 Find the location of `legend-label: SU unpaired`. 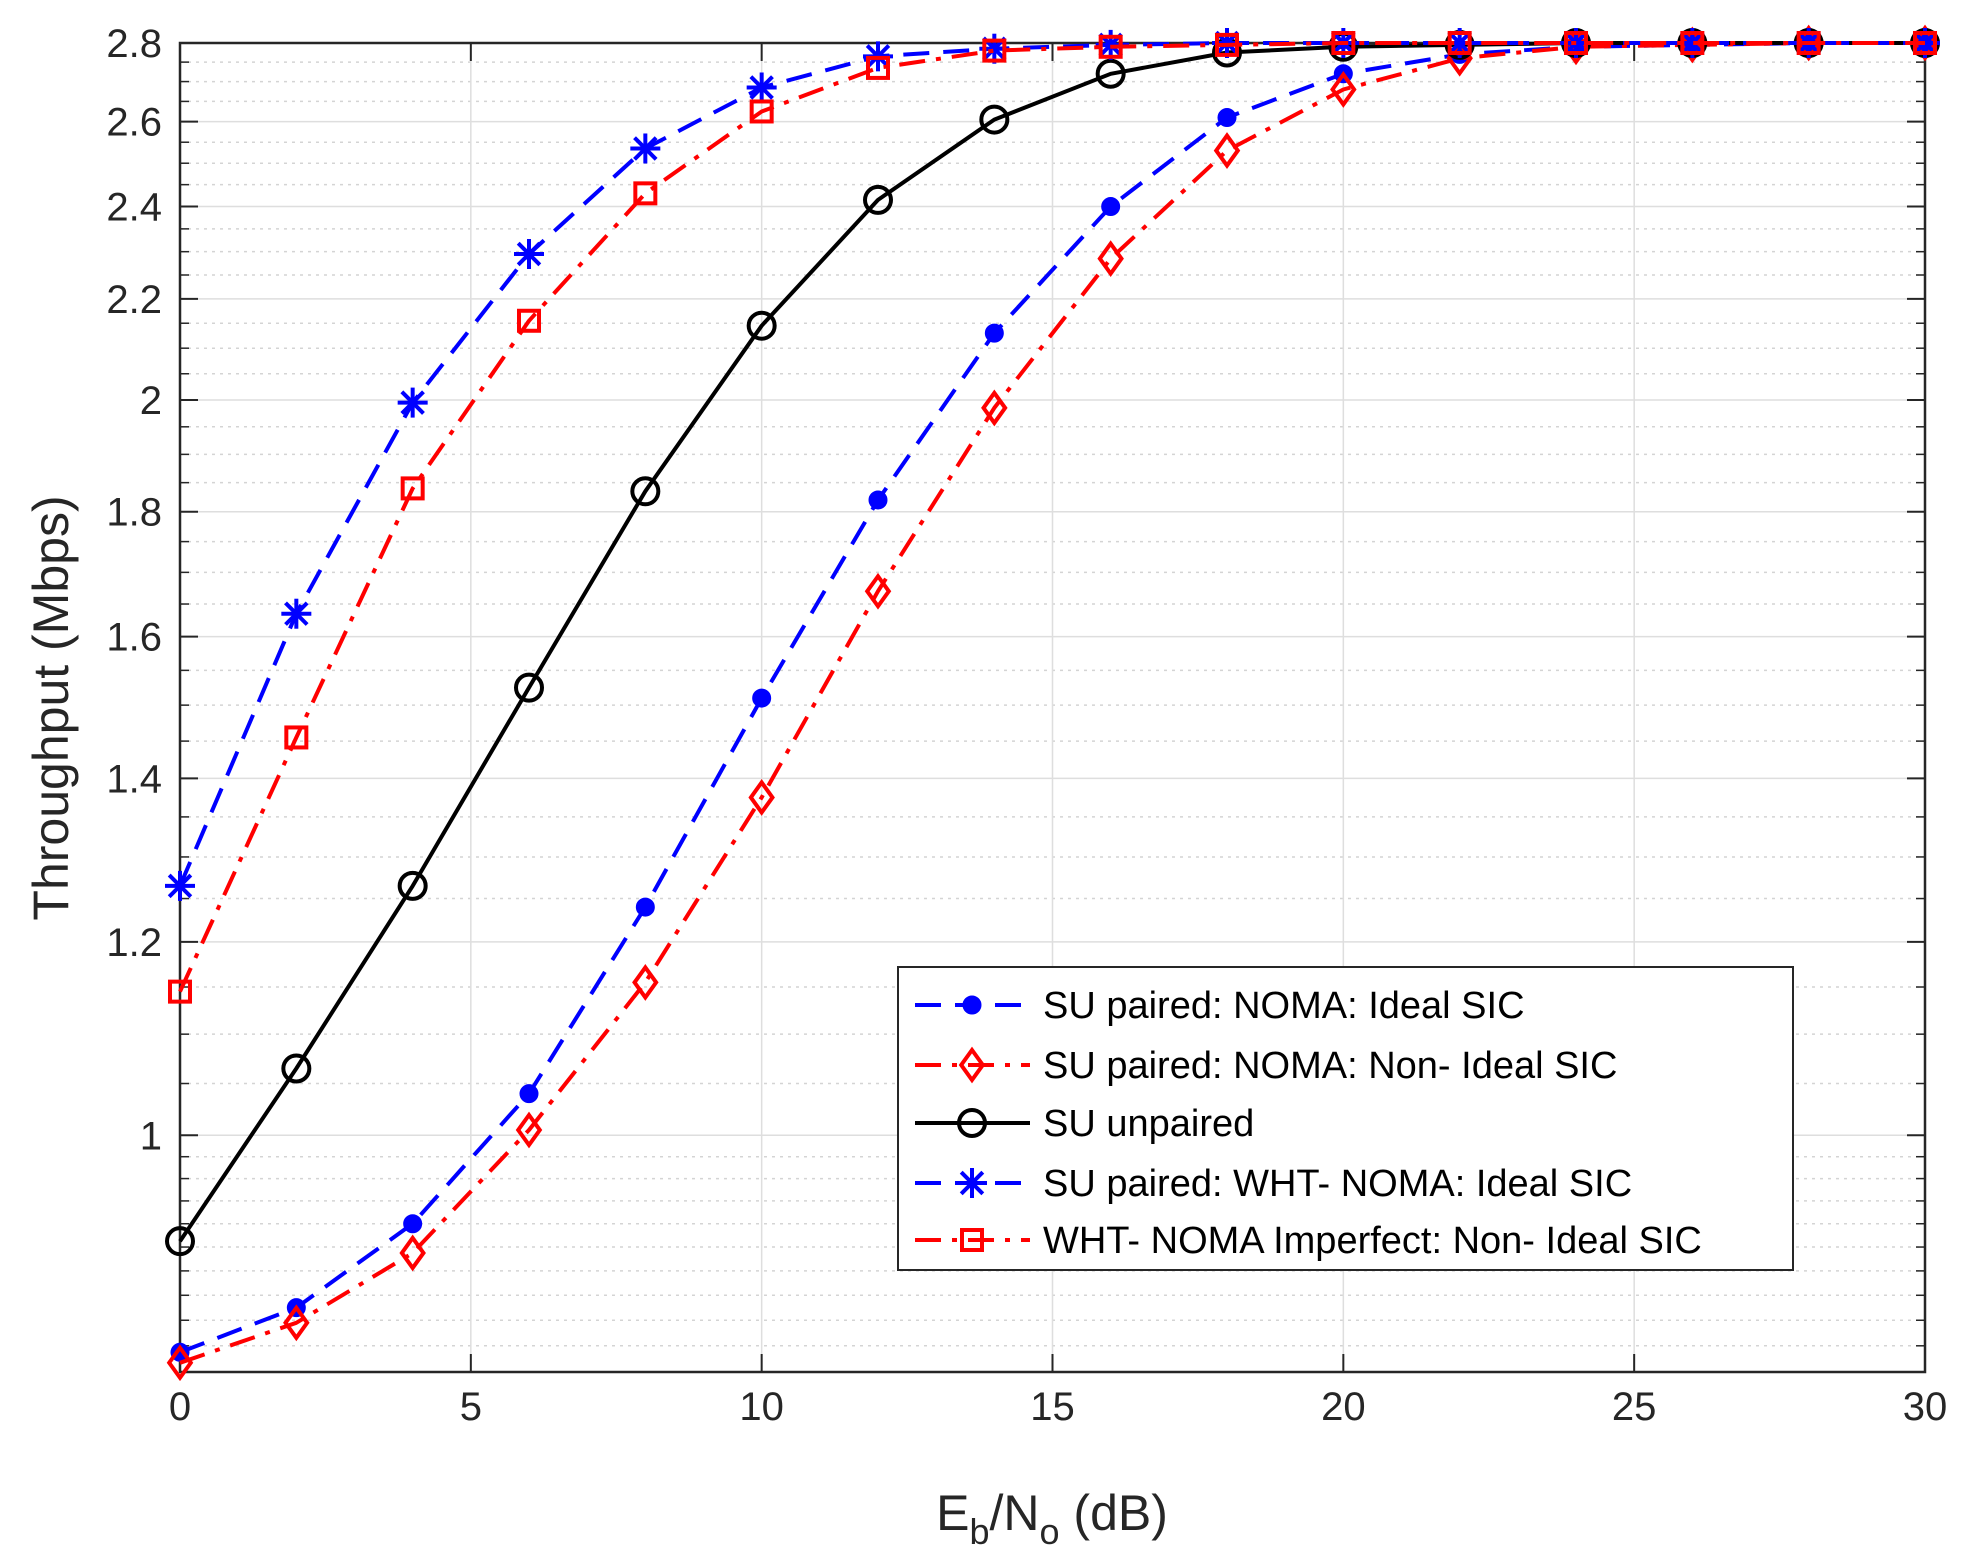

legend-label: SU unpaired is located at coordinates (1148, 1124).